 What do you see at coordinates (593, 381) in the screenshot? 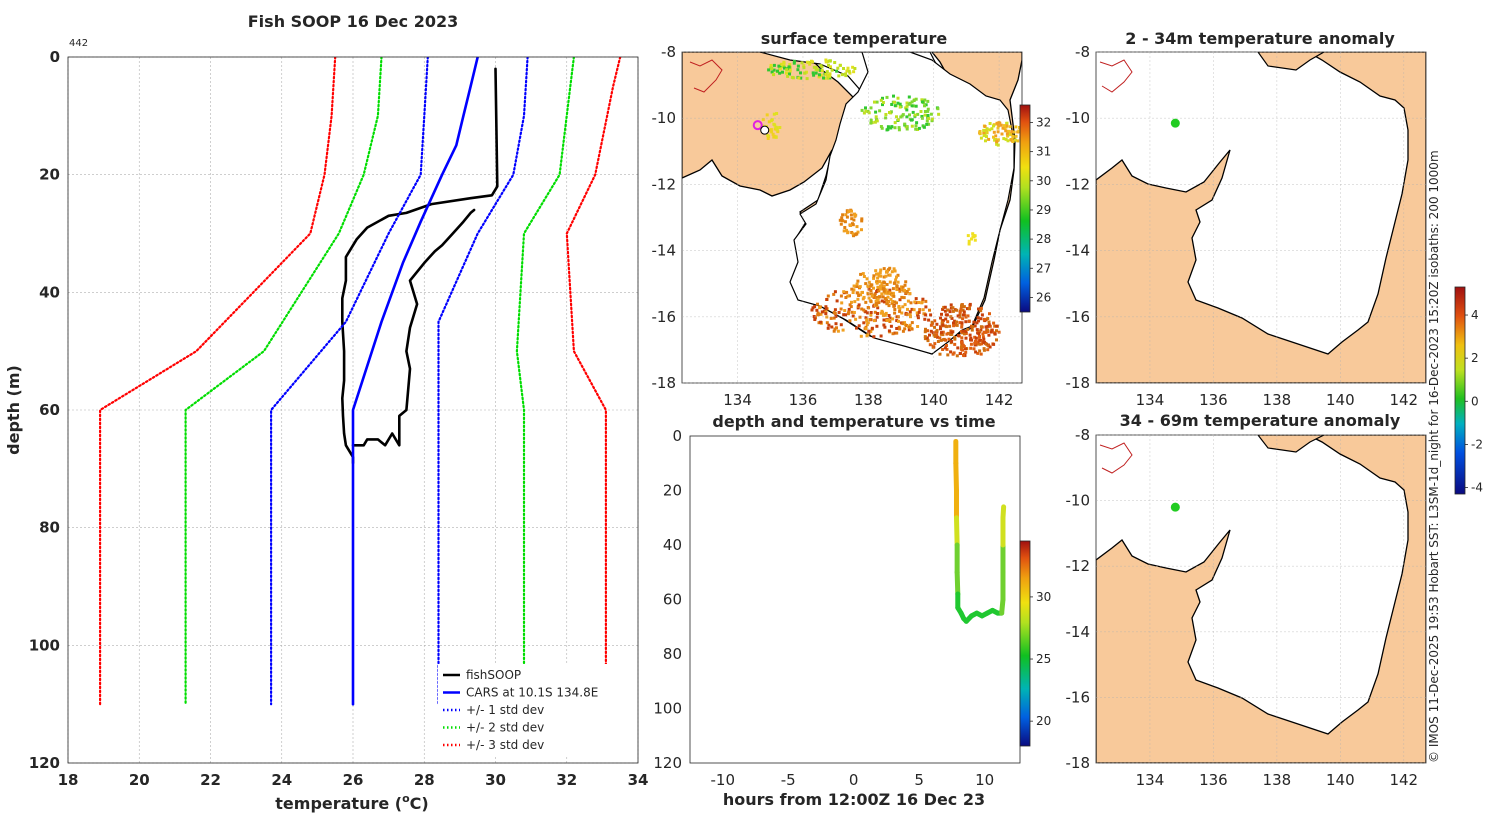
I see `profile-series--3-std-dev-upper` at bounding box center [593, 381].